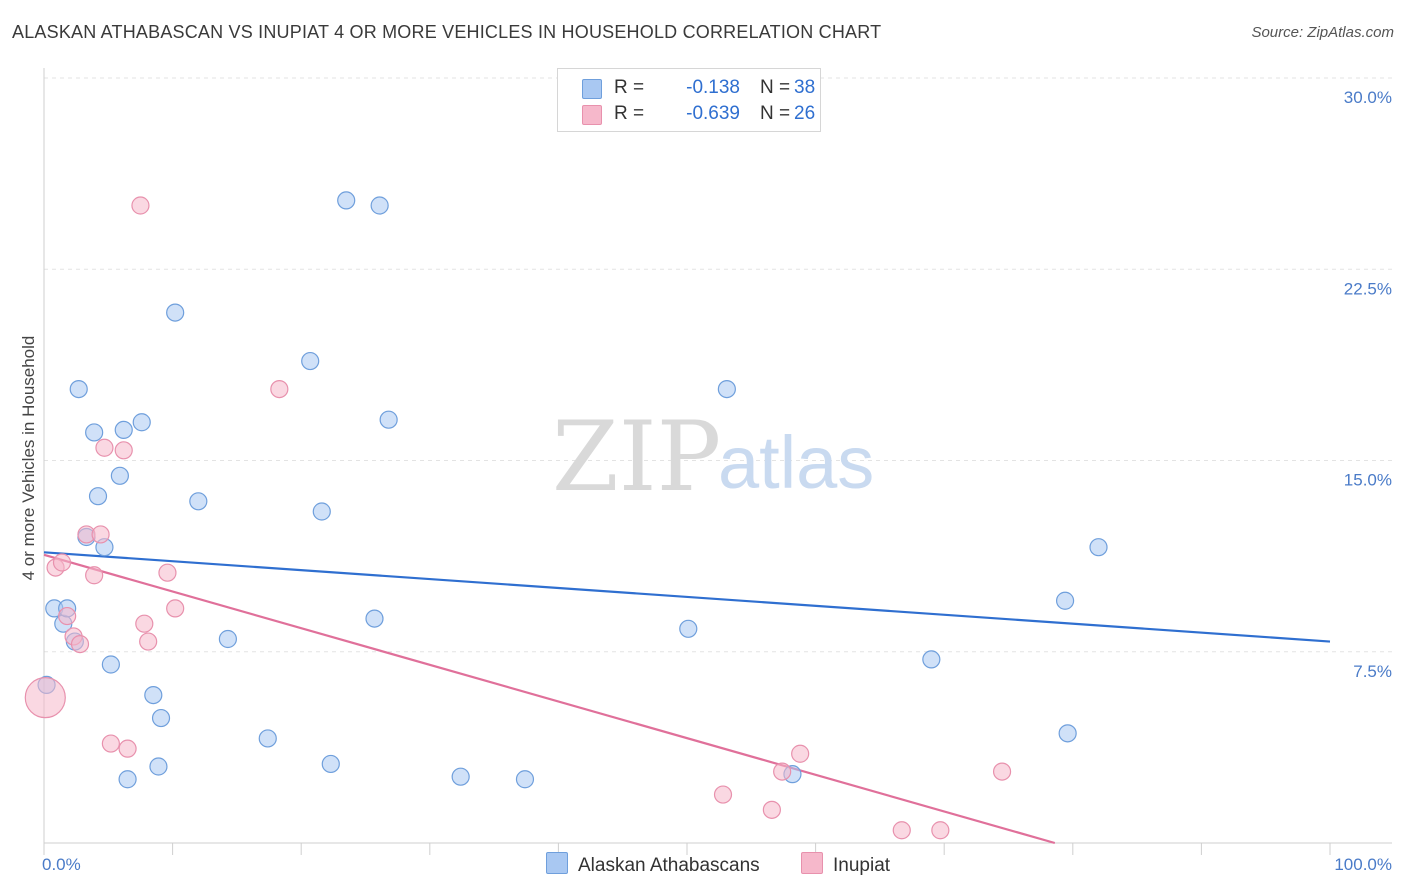 The height and width of the screenshot is (892, 1406). Describe the element at coordinates (805, 113) in the screenshot. I see `legend-n-value: 26` at that location.